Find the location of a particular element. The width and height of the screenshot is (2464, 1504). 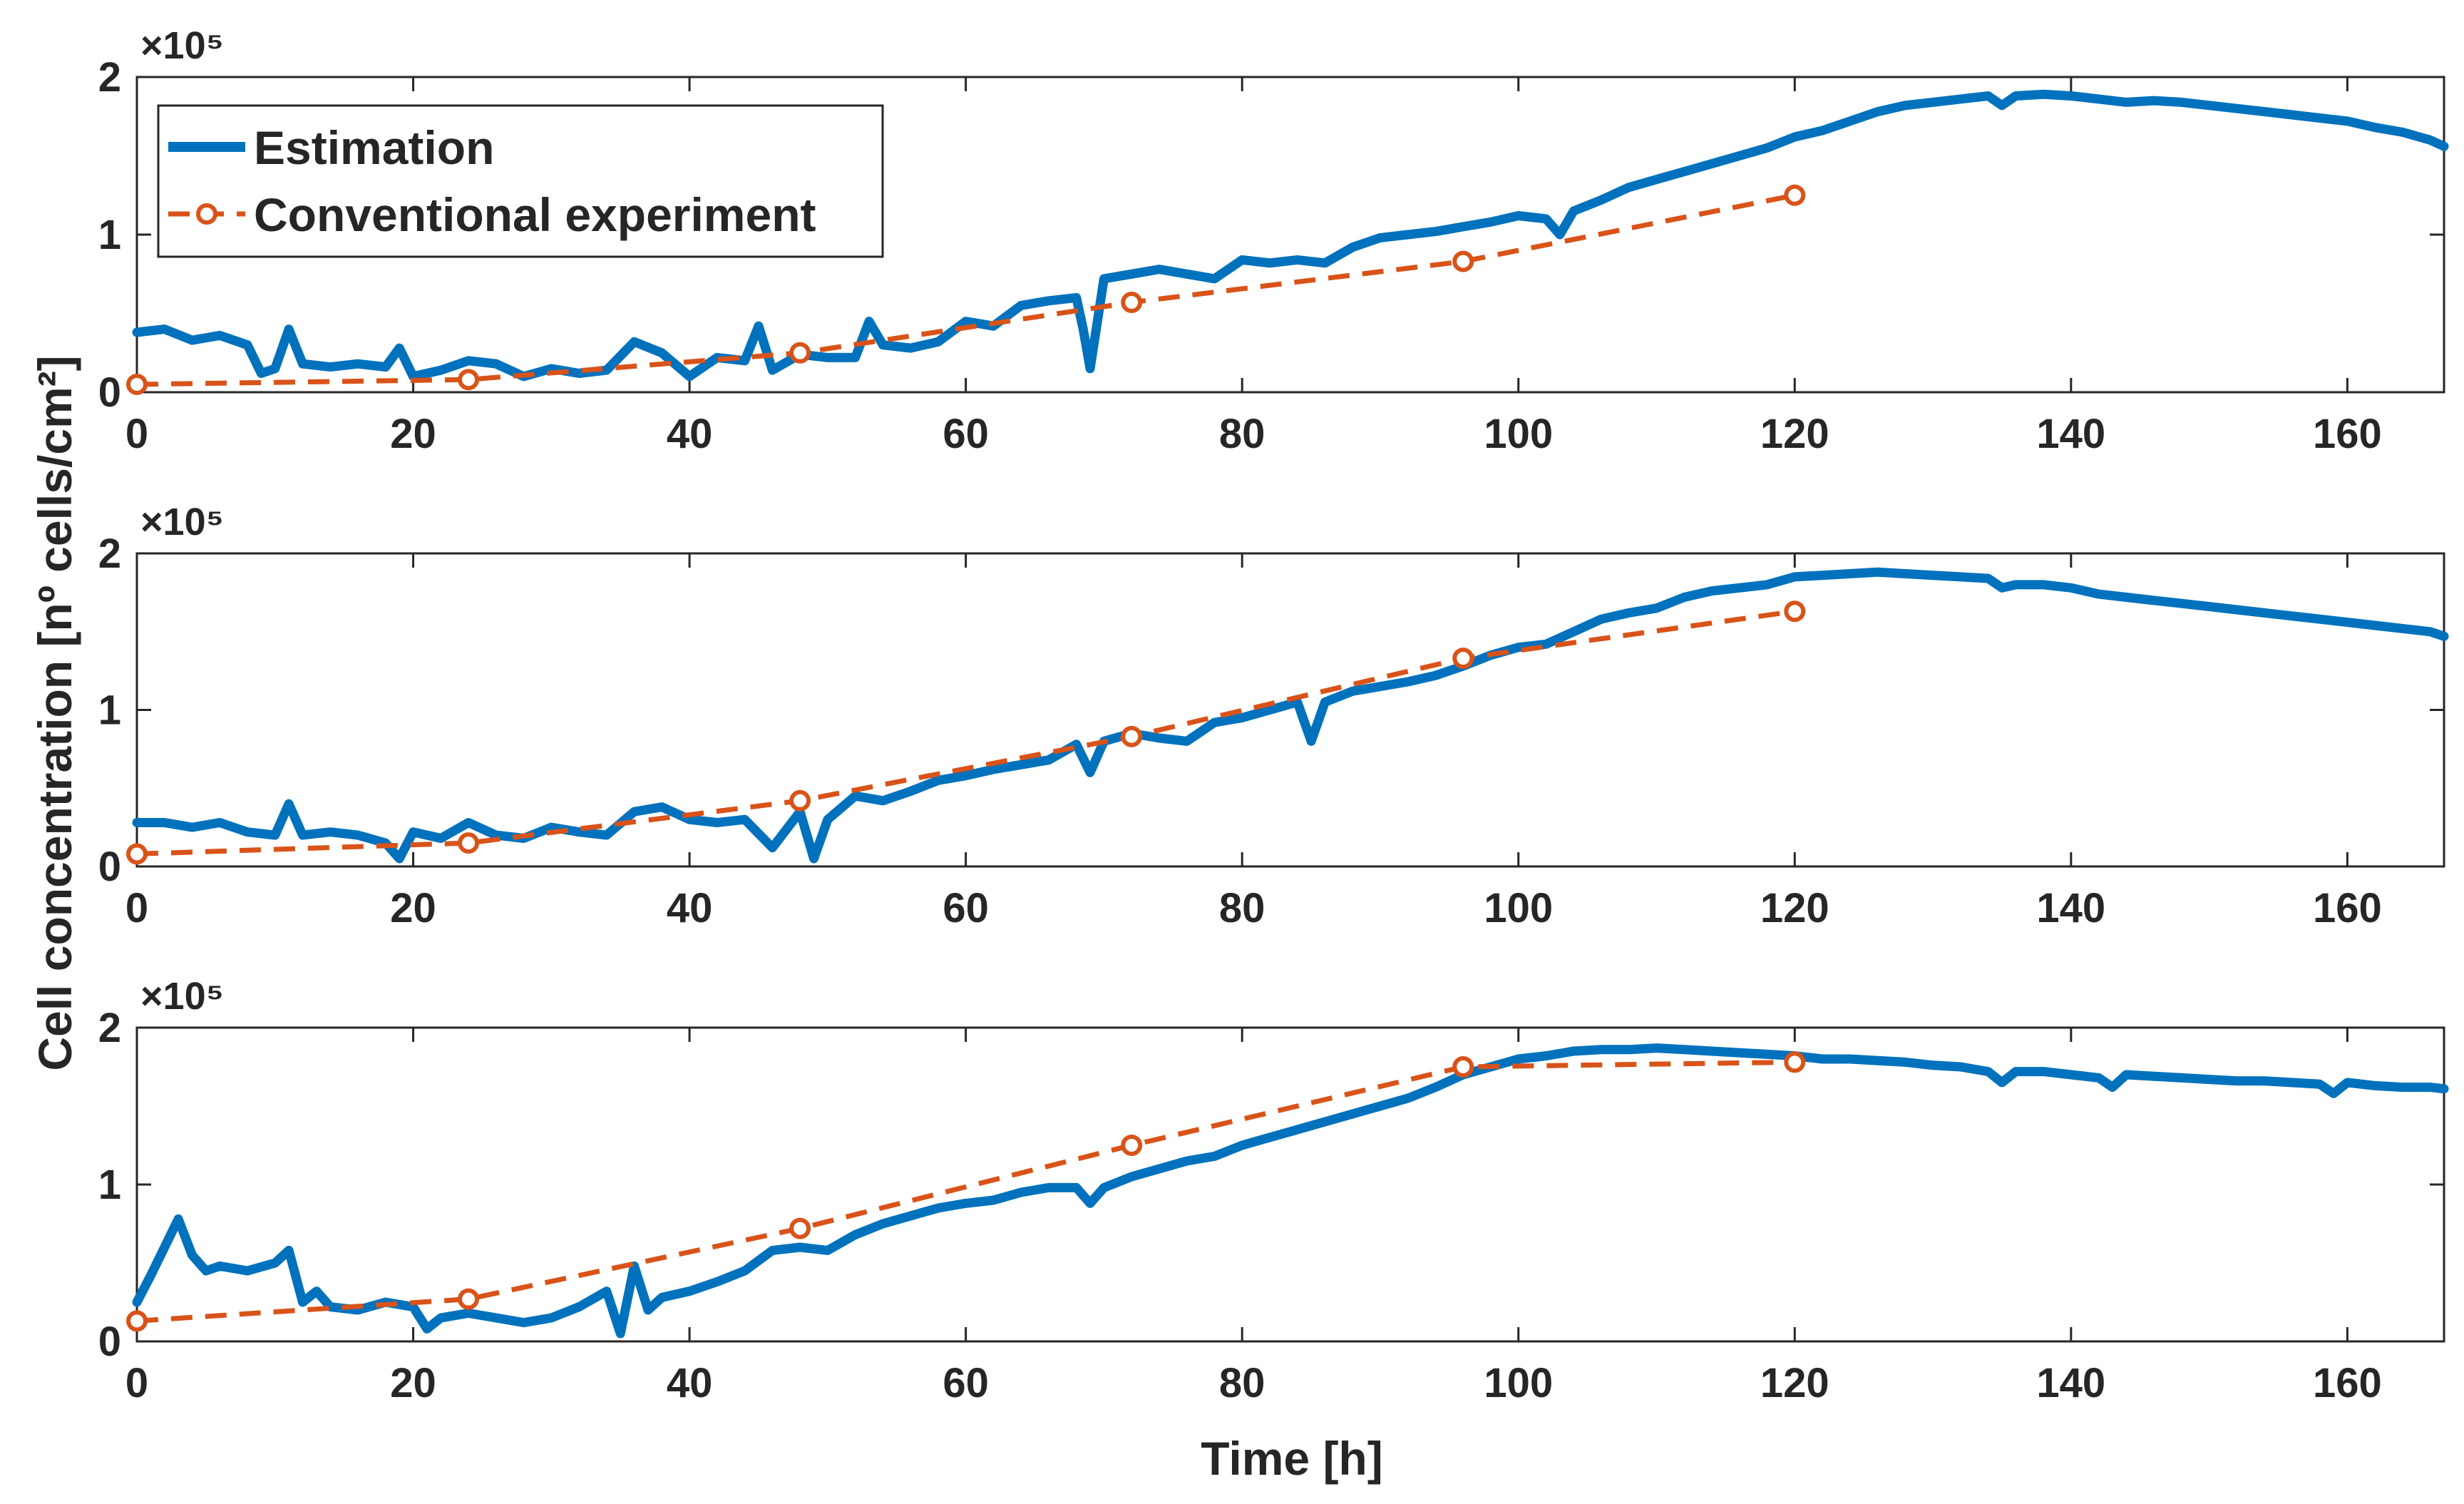

legend-box is located at coordinates (520, 181).